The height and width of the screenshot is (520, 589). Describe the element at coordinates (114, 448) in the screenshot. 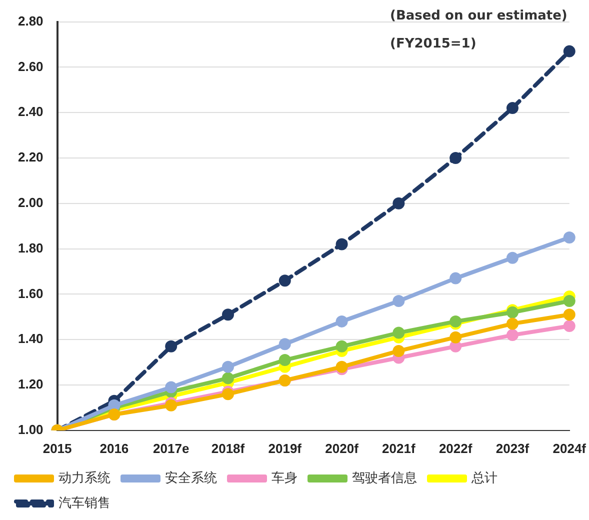

I see `x-tick-label: 2016` at that location.